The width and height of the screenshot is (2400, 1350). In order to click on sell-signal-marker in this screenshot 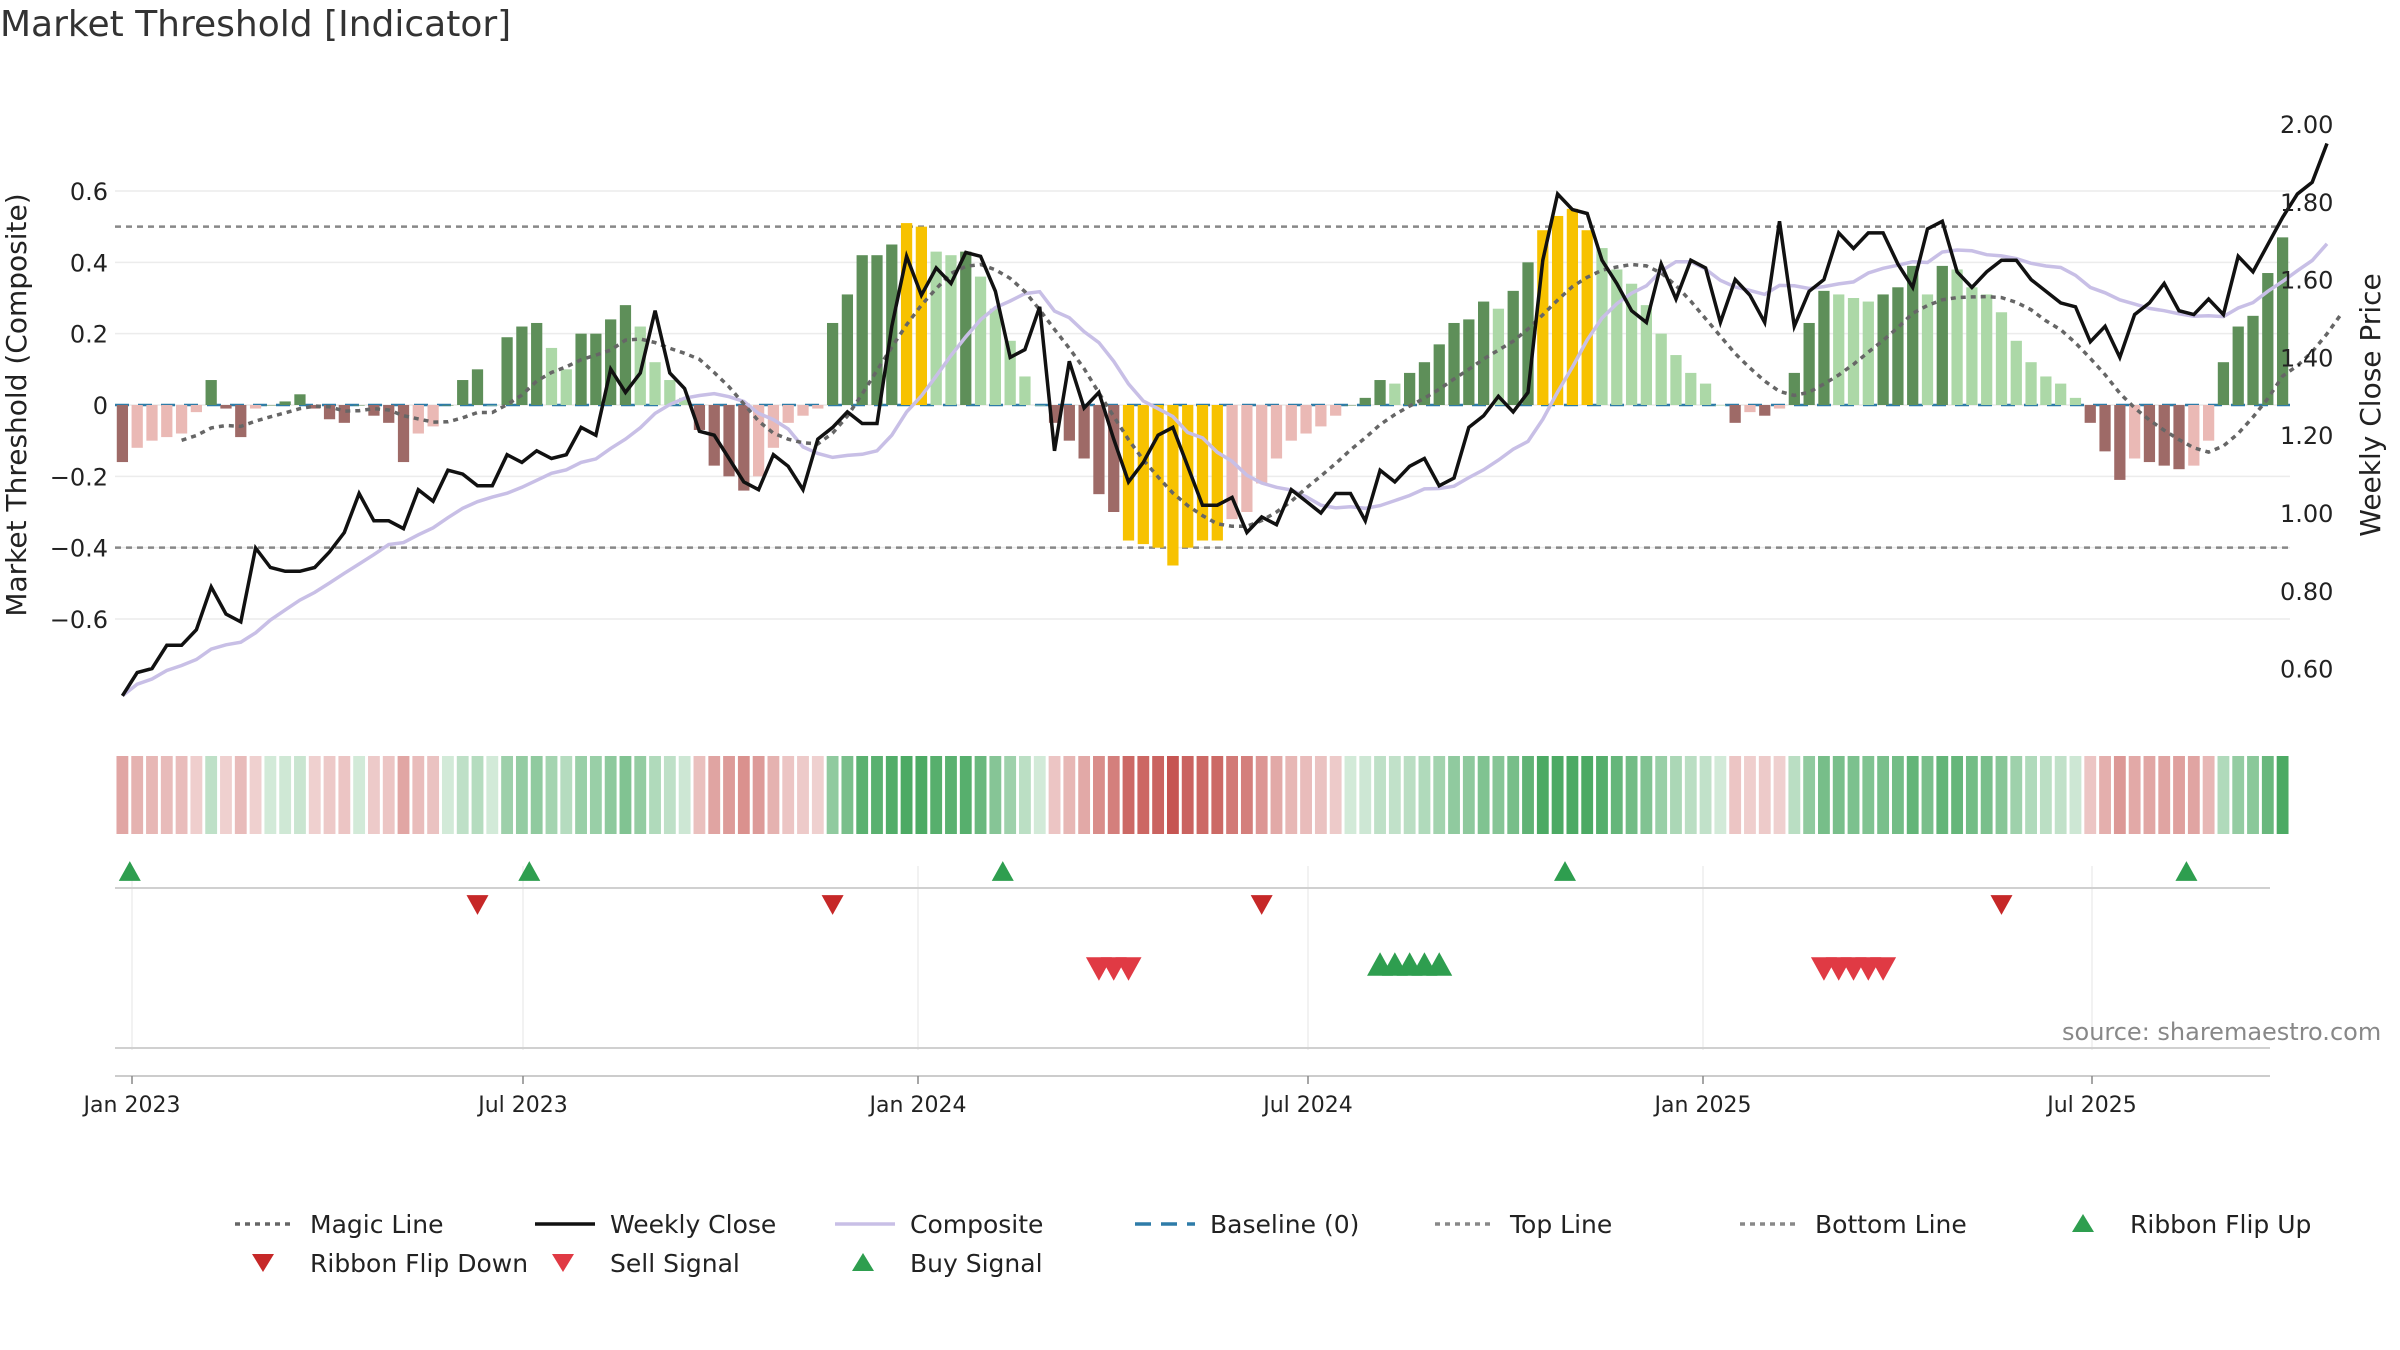, I will do `click(1883, 969)`.